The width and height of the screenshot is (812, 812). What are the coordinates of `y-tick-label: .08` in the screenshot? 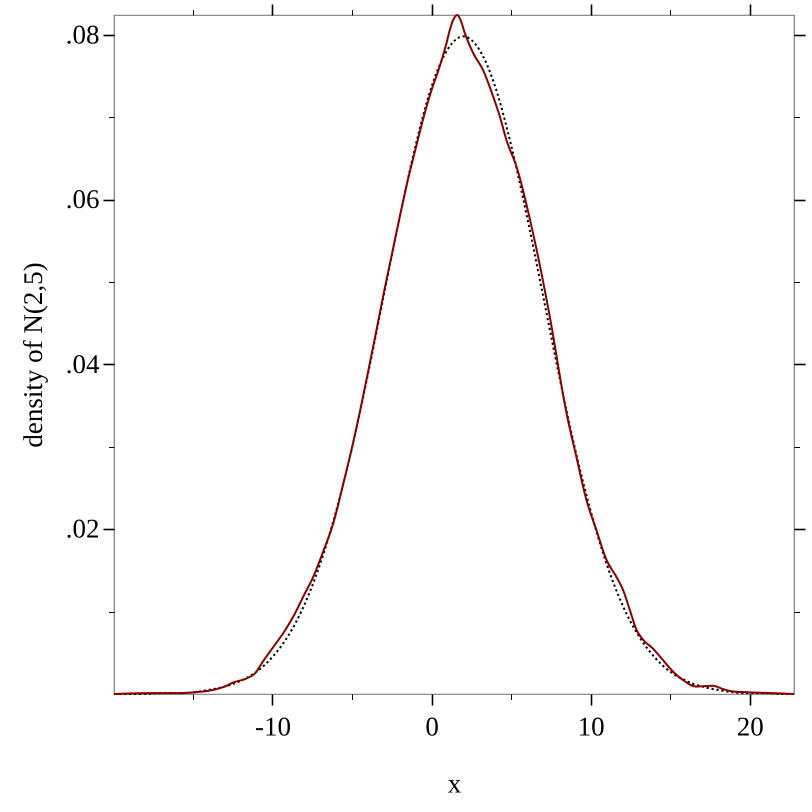 It's located at (83, 34).